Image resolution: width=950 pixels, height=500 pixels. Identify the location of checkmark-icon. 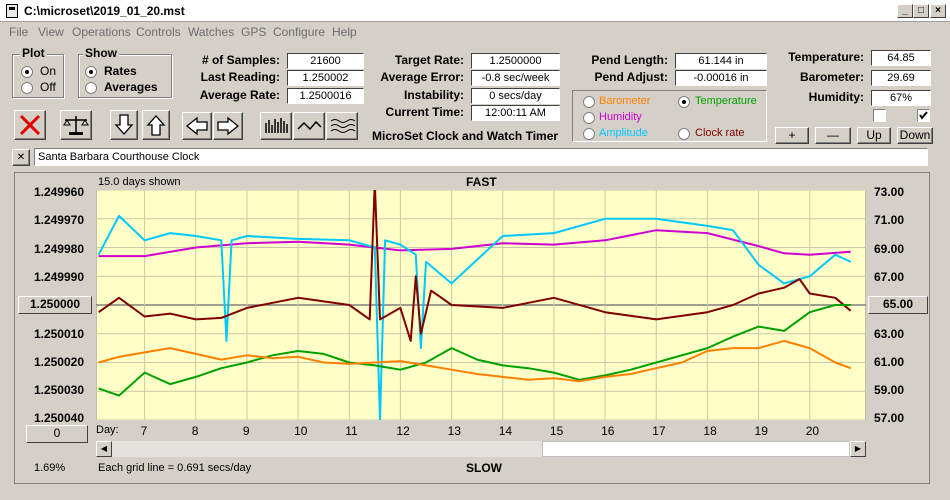
(923, 115).